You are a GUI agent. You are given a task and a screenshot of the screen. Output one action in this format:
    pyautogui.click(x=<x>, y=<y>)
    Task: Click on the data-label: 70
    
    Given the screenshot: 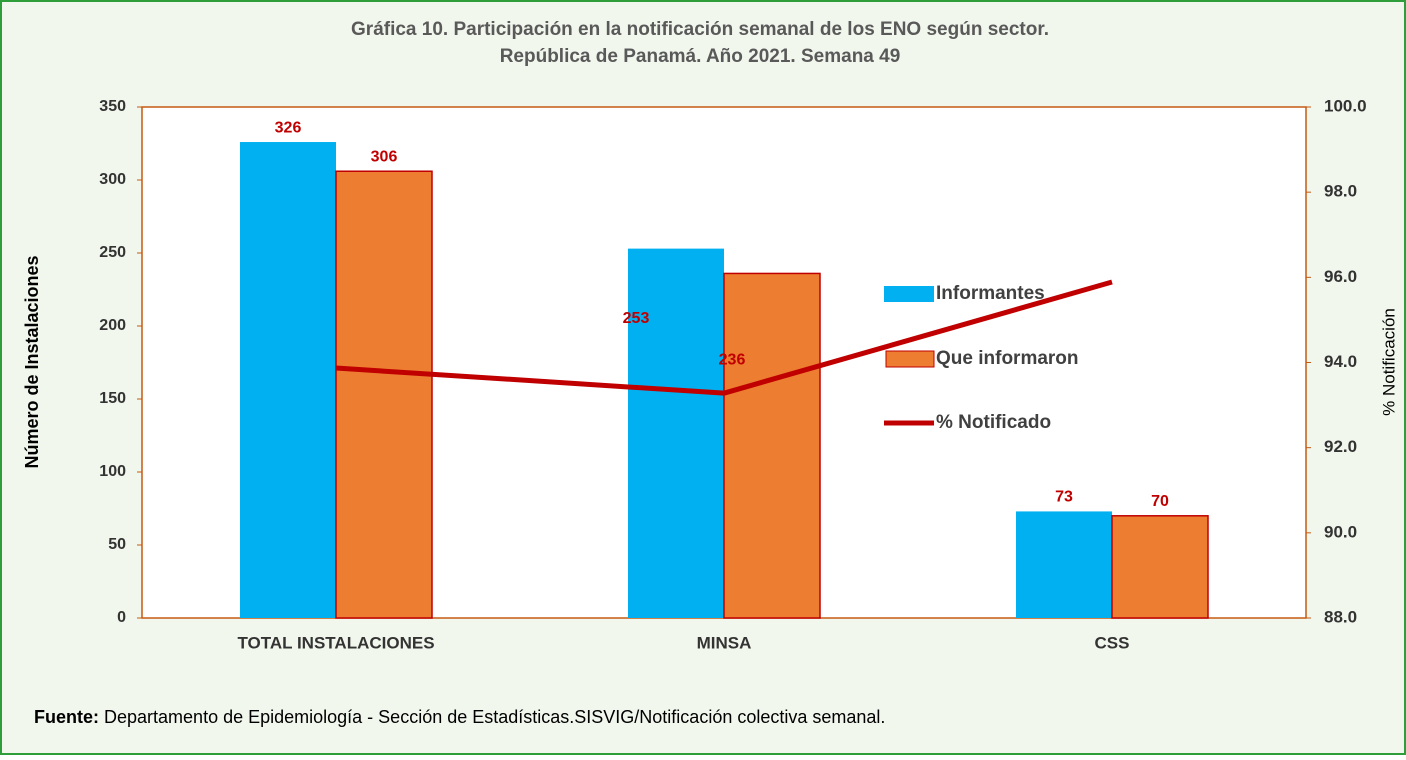 What is the action you would take?
    pyautogui.click(x=1160, y=501)
    